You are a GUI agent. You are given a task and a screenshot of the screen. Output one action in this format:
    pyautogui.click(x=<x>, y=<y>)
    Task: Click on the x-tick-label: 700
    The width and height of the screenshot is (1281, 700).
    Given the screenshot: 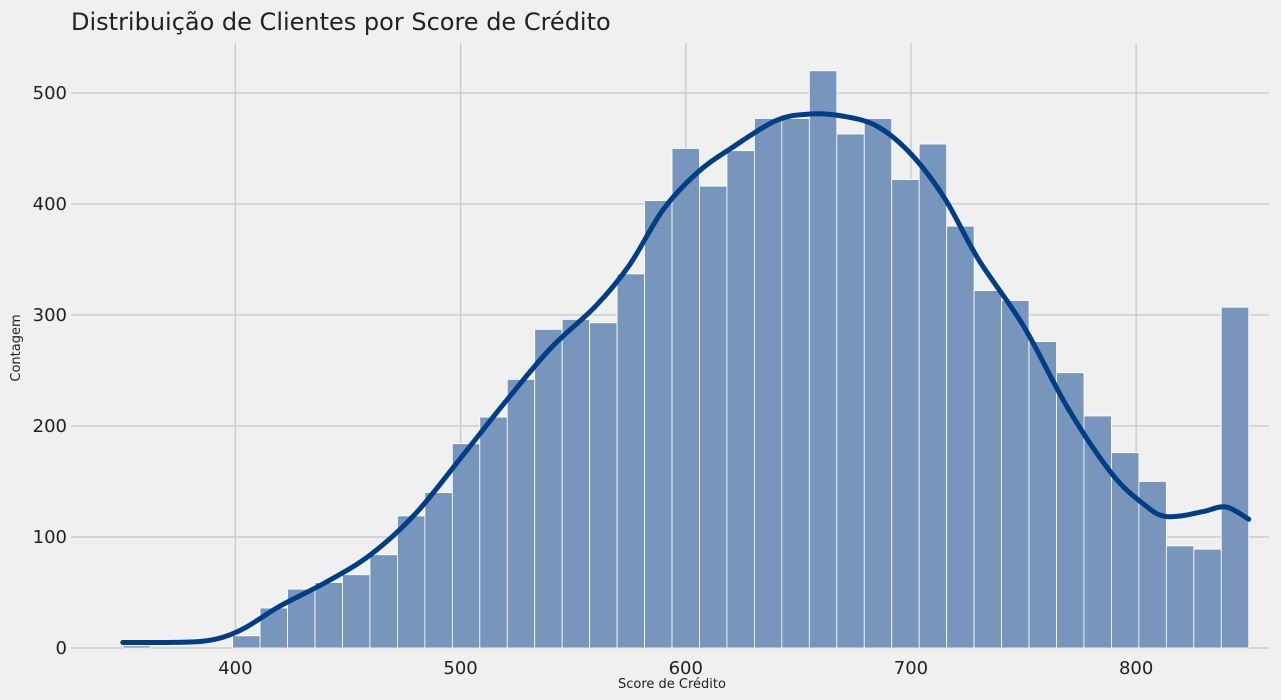 What is the action you would take?
    pyautogui.click(x=911, y=668)
    